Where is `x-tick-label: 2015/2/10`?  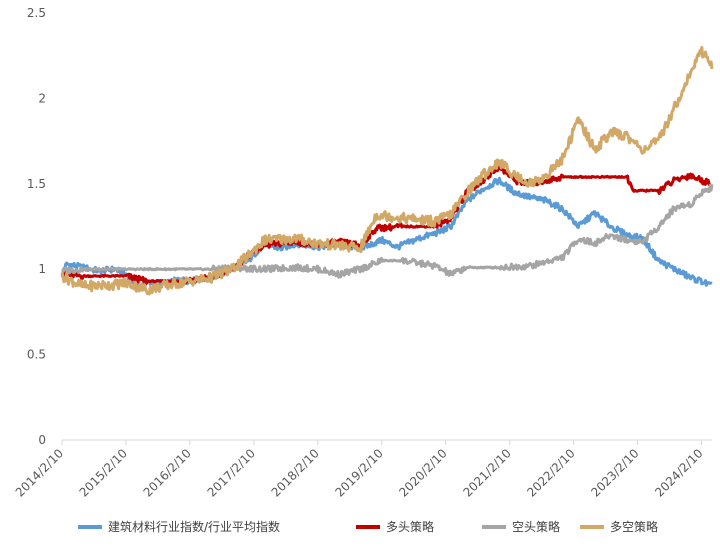 x-tick-label: 2015/2/10 is located at coordinates (103, 472).